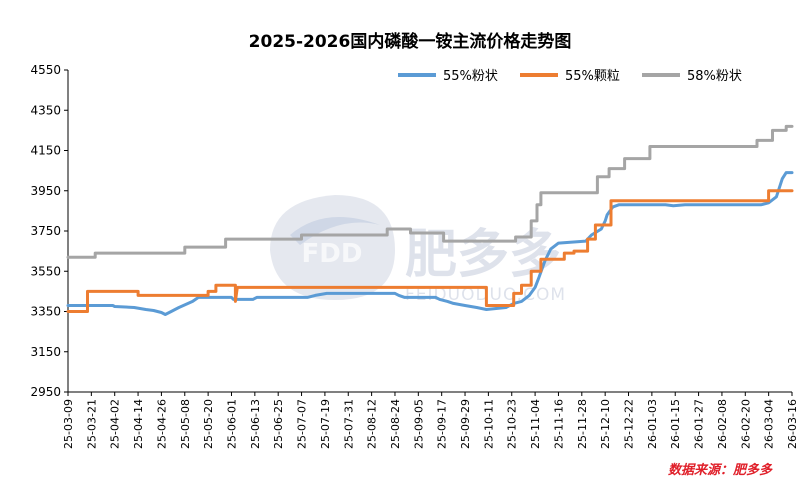 The width and height of the screenshot is (812, 492). What do you see at coordinates (488, 424) in the screenshot?
I see `x-tick-label: 25-10-11` at bounding box center [488, 424].